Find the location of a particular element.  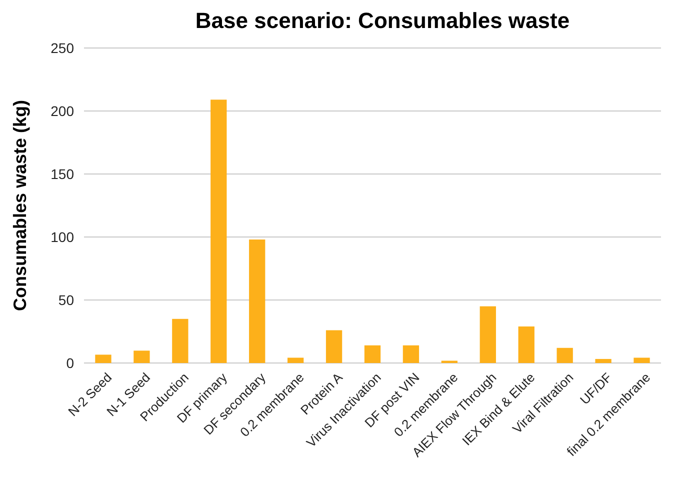

y-tick-label: 200 is located at coordinates (62, 110).